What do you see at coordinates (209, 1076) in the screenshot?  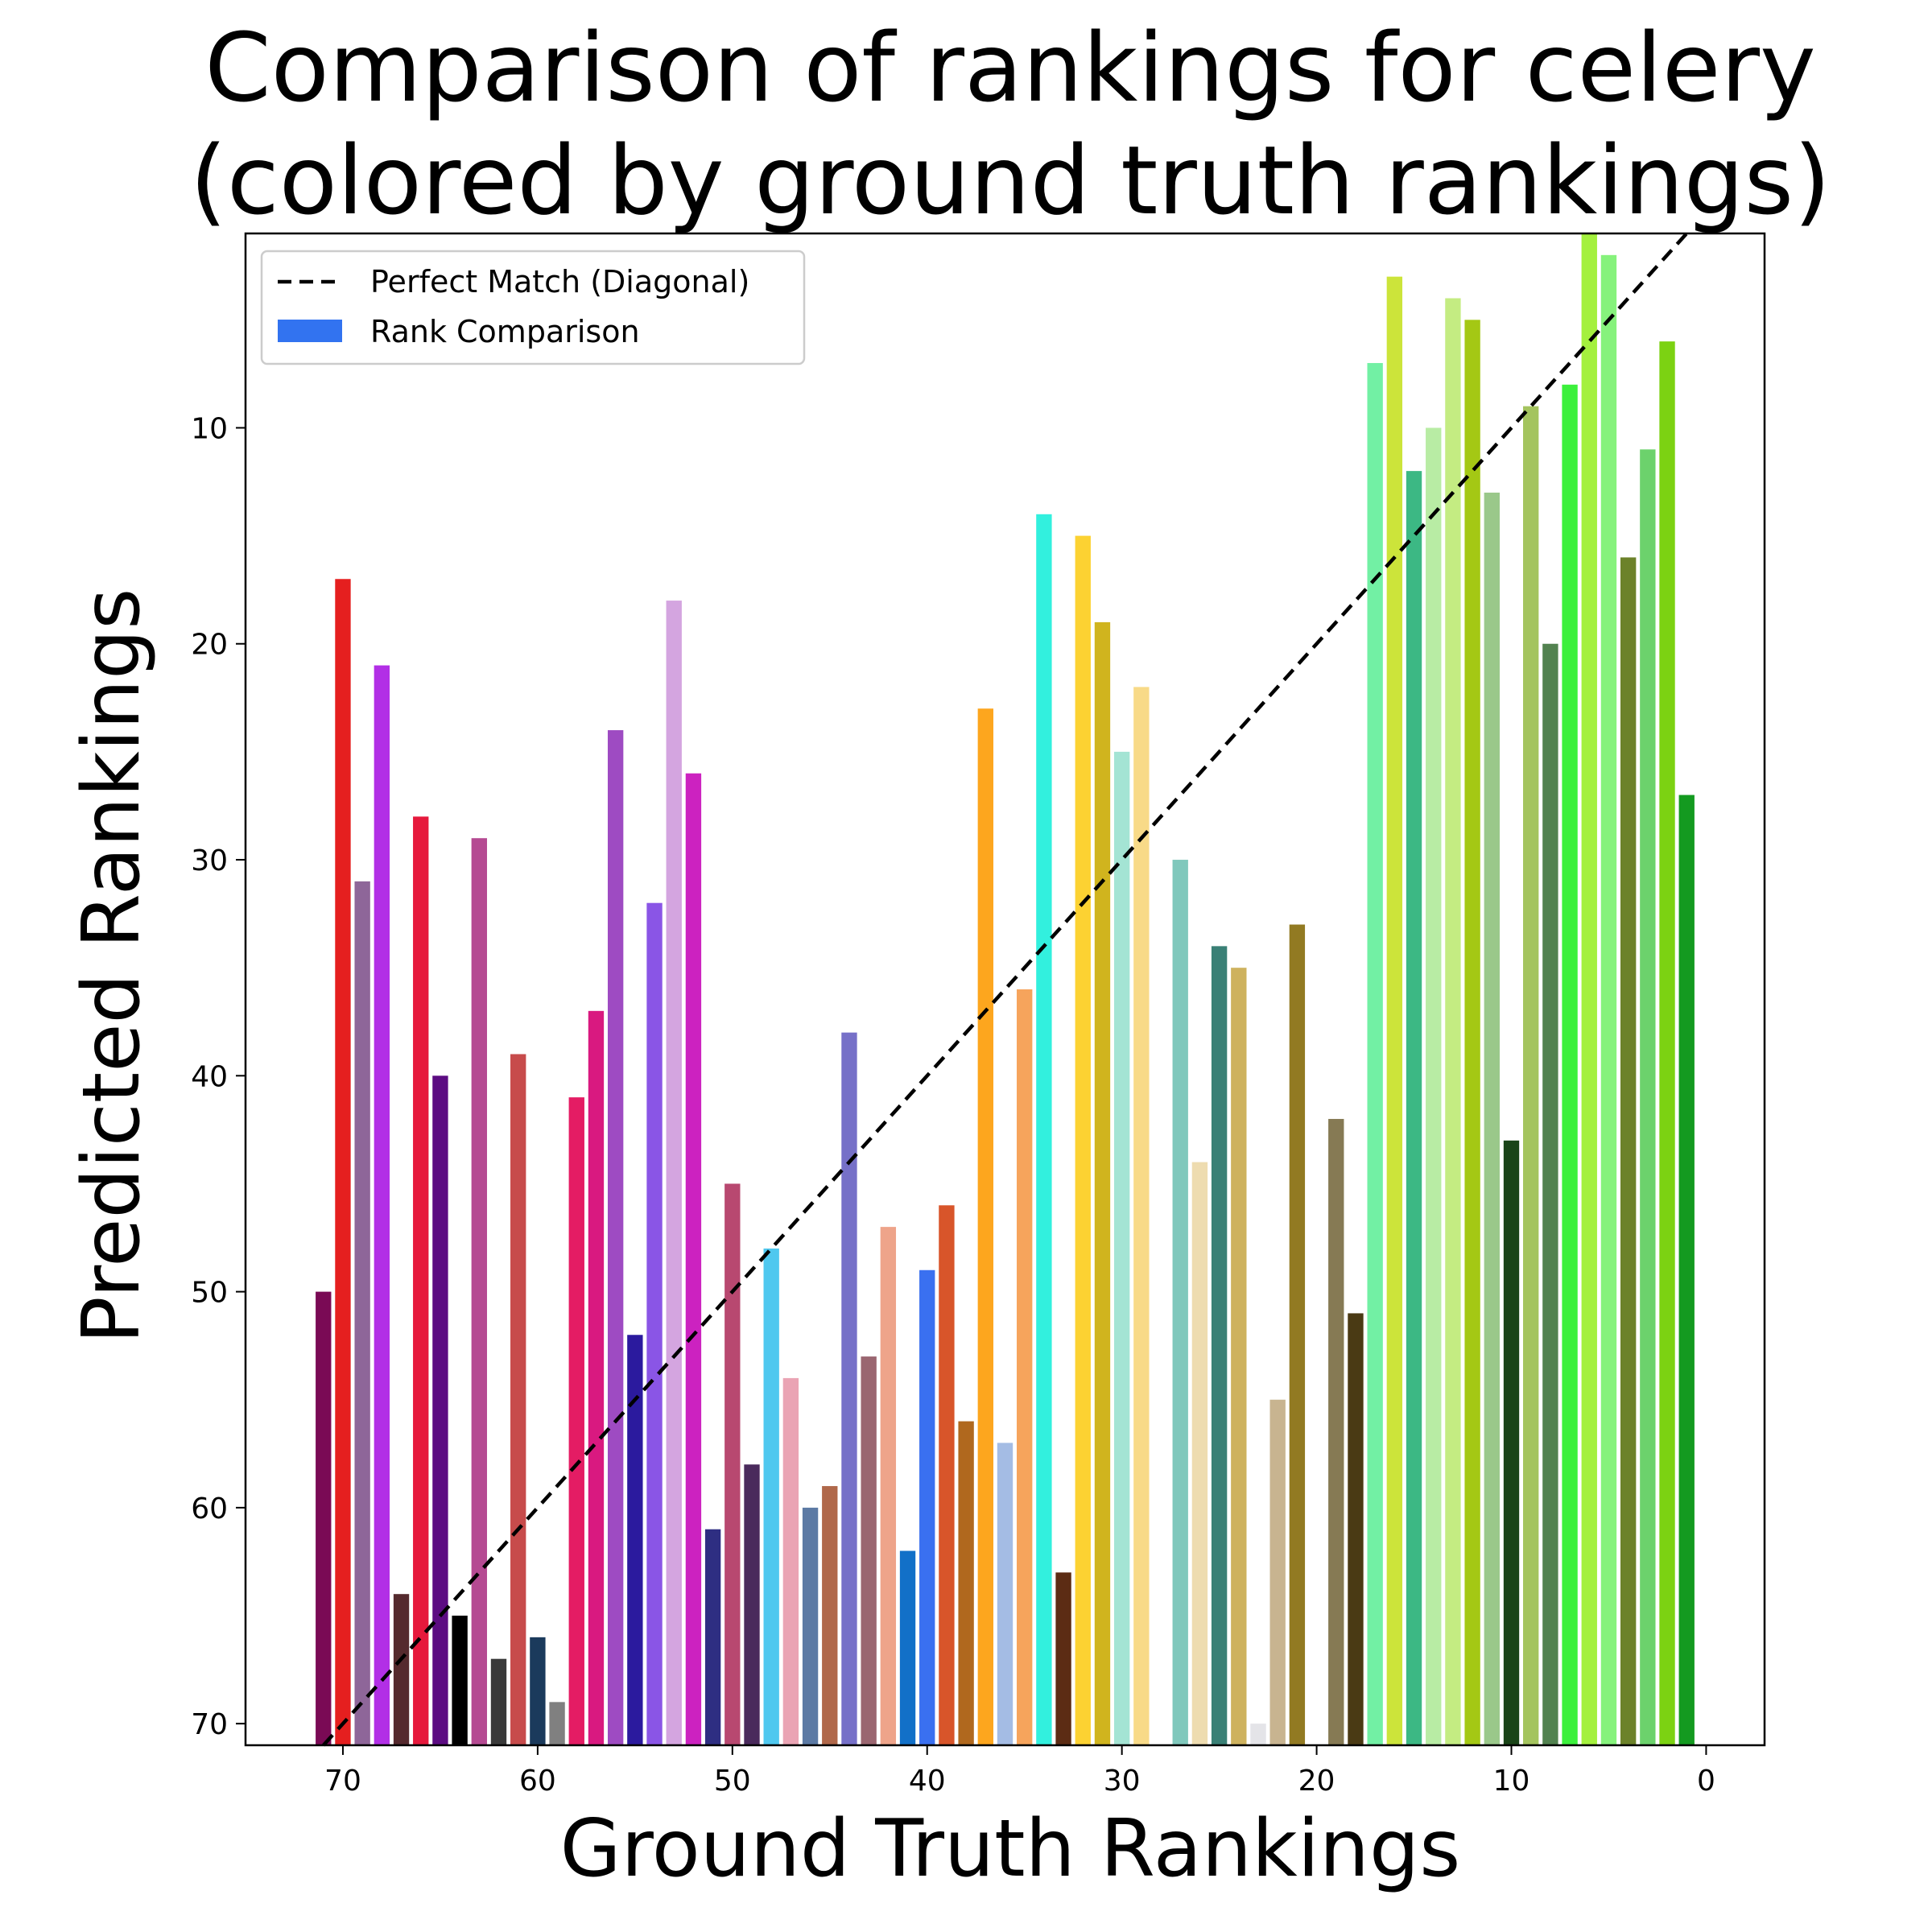 I see `y-tick-label-40: 40` at bounding box center [209, 1076].